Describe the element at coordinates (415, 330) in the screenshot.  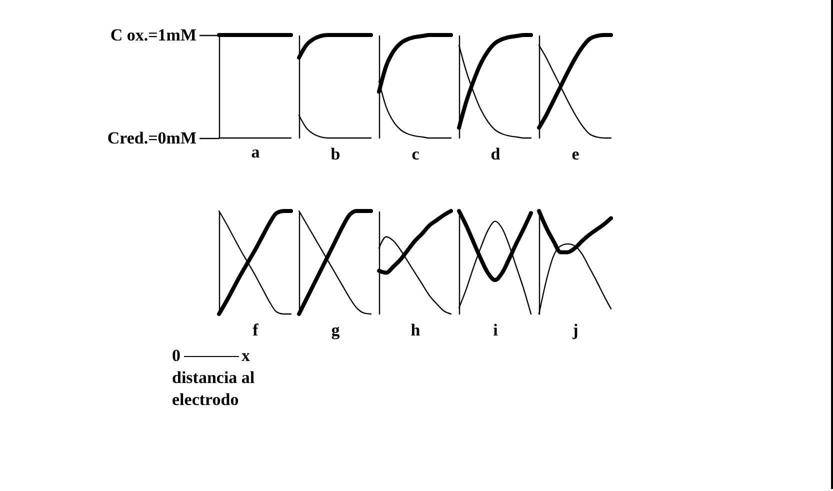
I see `x-axis-title: h` at that location.